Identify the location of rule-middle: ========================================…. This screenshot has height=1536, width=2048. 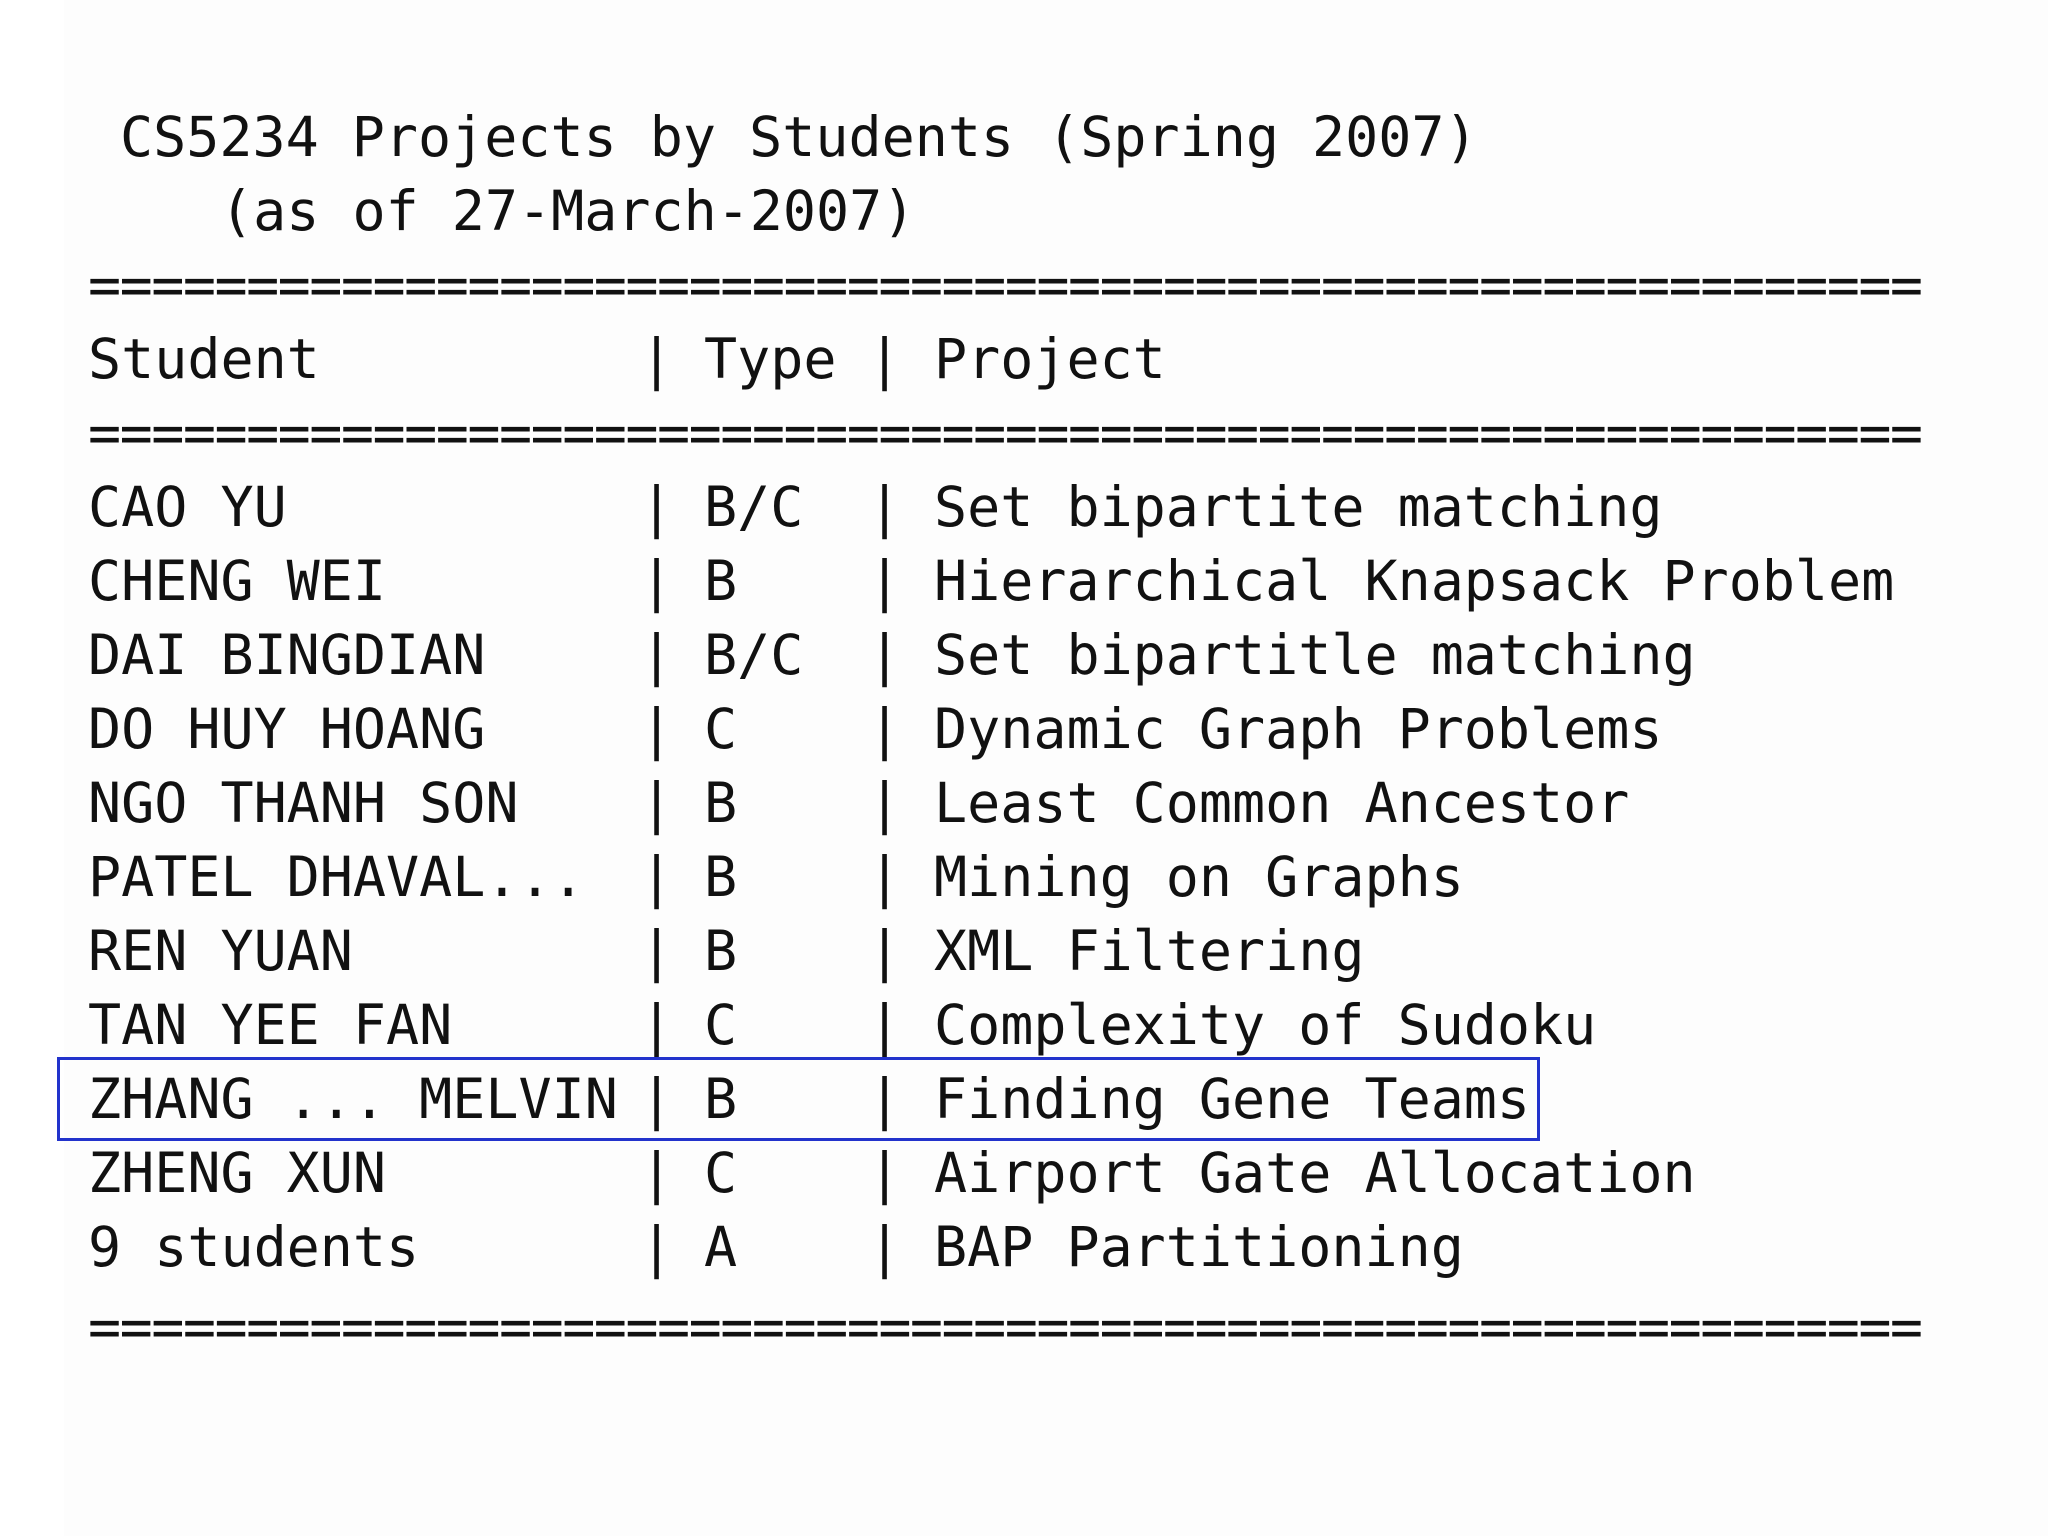
(1005, 433).